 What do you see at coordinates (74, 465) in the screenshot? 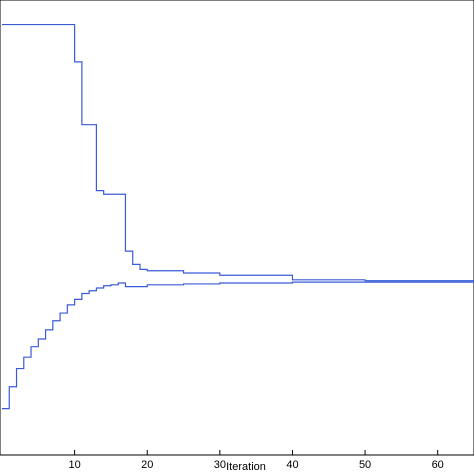
I see `x-tick-label: 10` at bounding box center [74, 465].